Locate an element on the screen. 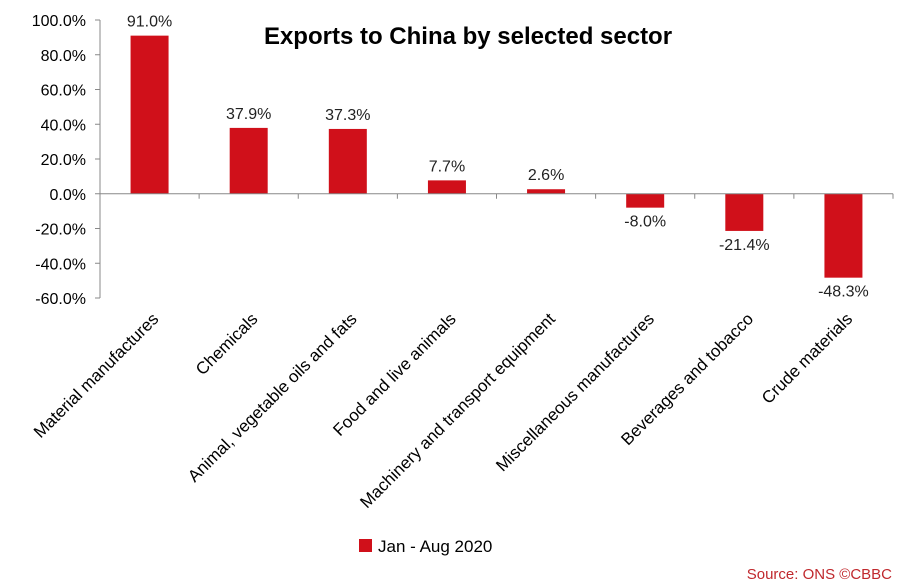 The height and width of the screenshot is (587, 904). data-label: 2.6% is located at coordinates (546, 175).